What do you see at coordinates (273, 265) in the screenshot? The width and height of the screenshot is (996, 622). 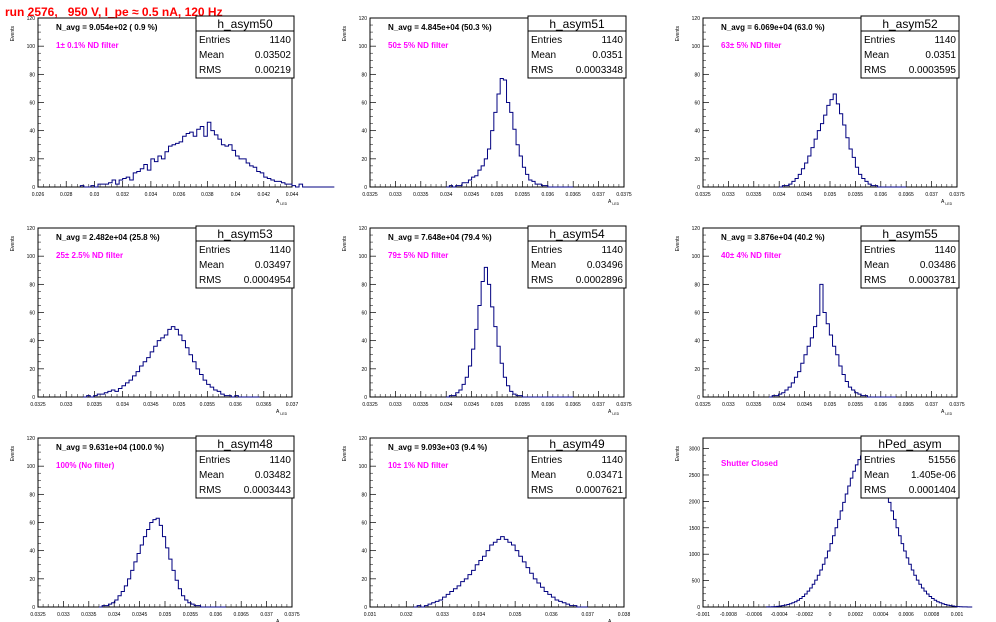 I see `stats-value: 0.03497` at bounding box center [273, 265].